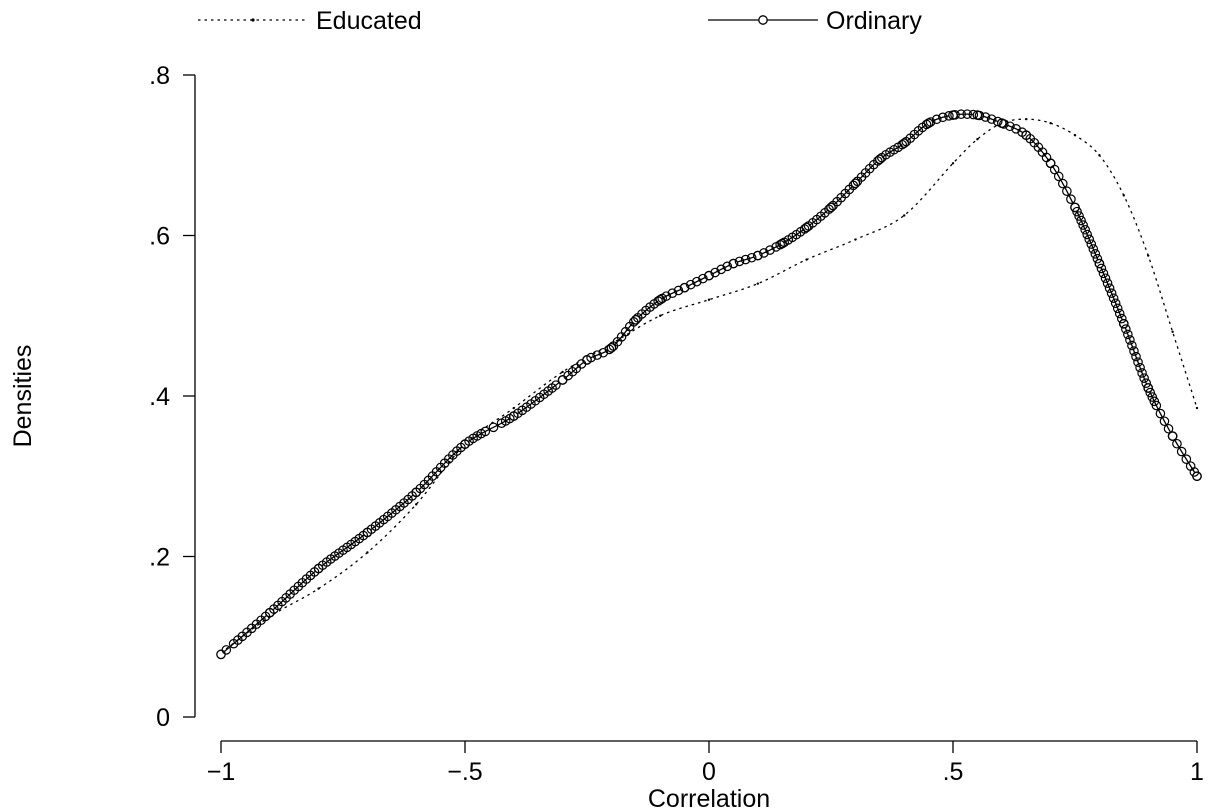 Image resolution: width=1216 pixels, height=811 pixels. I want to click on legend-marker-educated, so click(253, 20).